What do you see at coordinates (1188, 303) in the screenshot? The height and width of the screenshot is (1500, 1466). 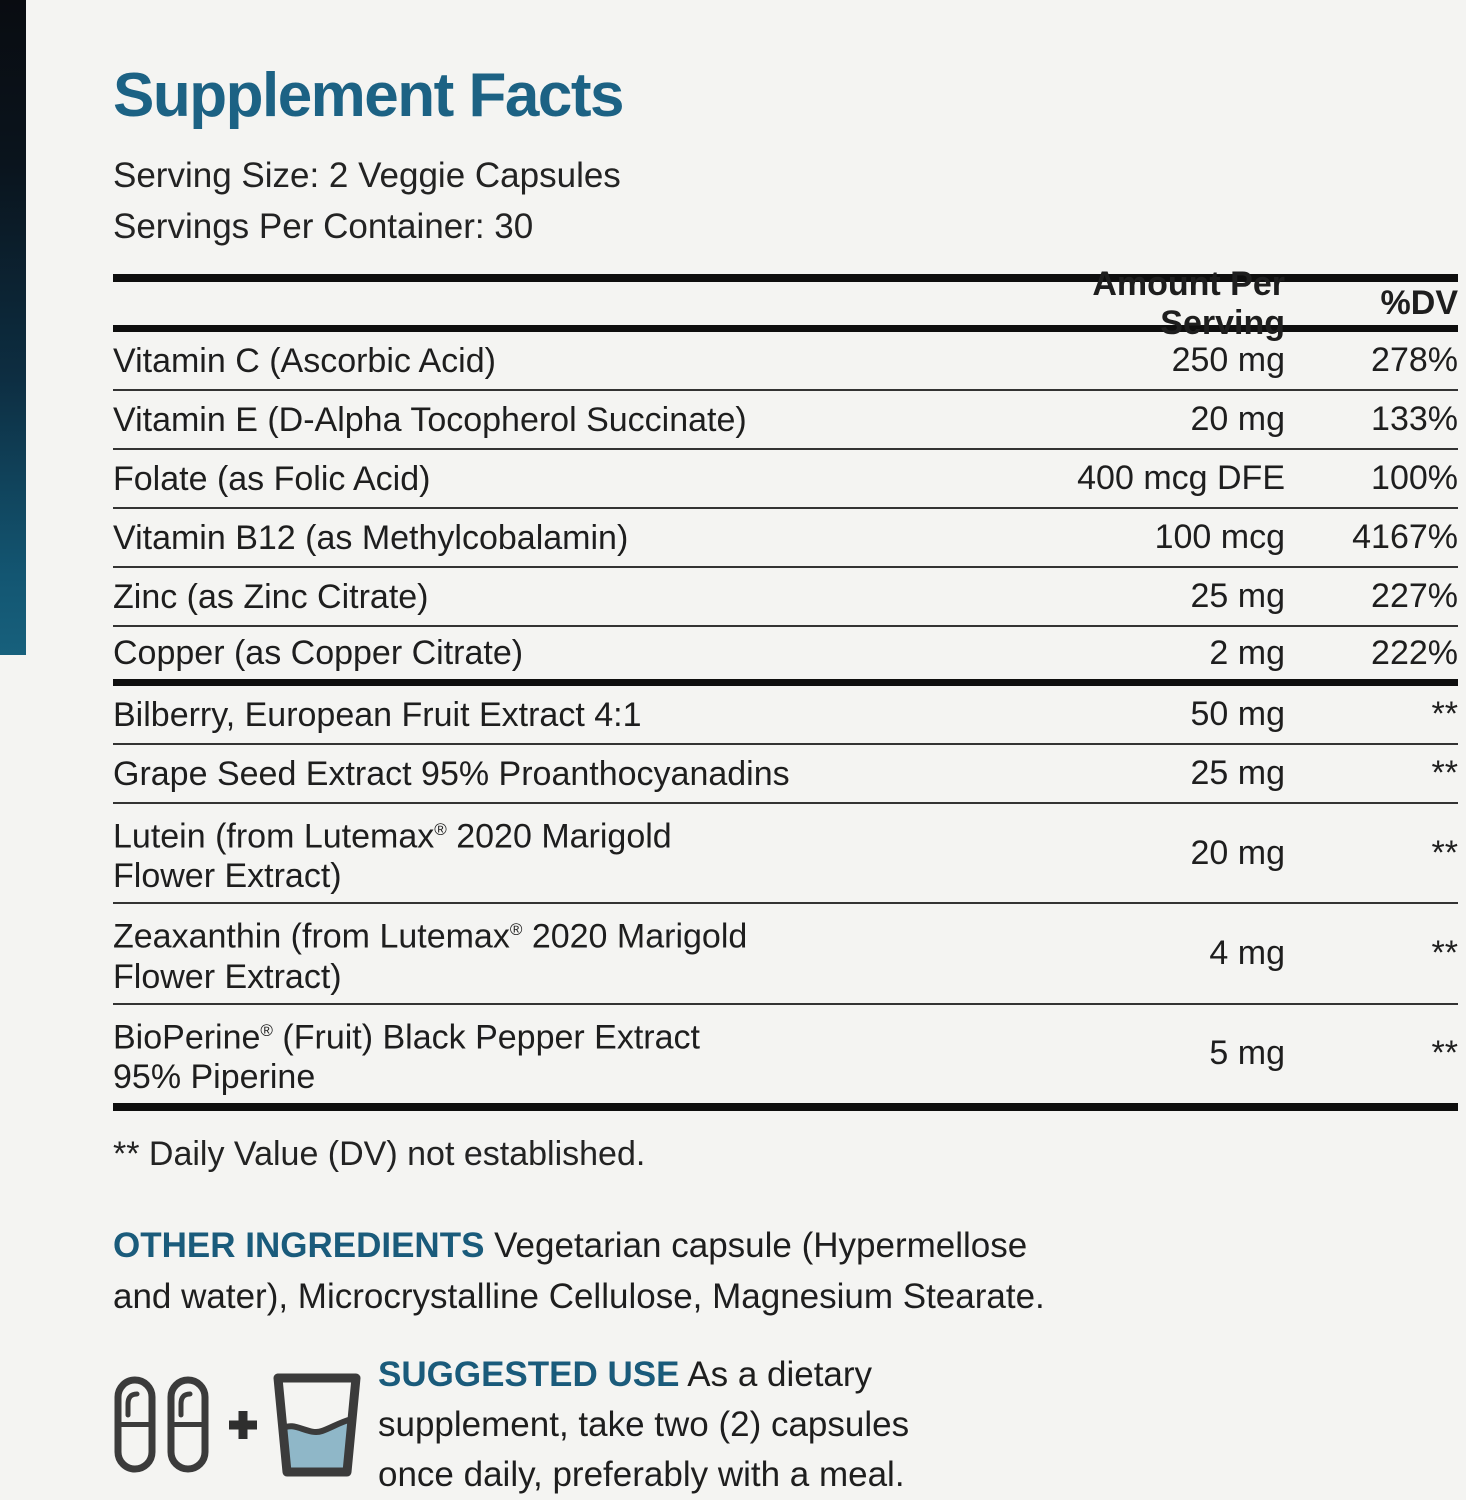 I see `header-amount-per-serving: Amount Per Serving` at bounding box center [1188, 303].